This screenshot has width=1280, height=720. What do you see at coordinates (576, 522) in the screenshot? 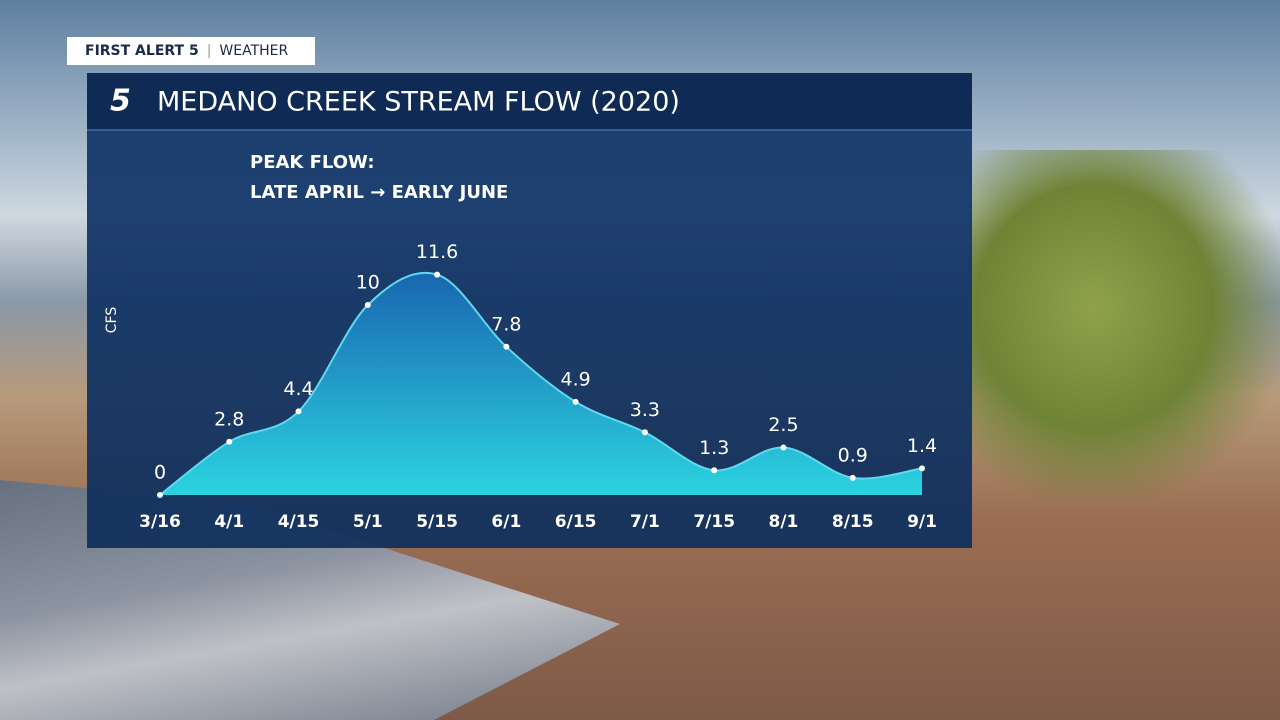
I see `x-tick-label: 6/15` at bounding box center [576, 522].